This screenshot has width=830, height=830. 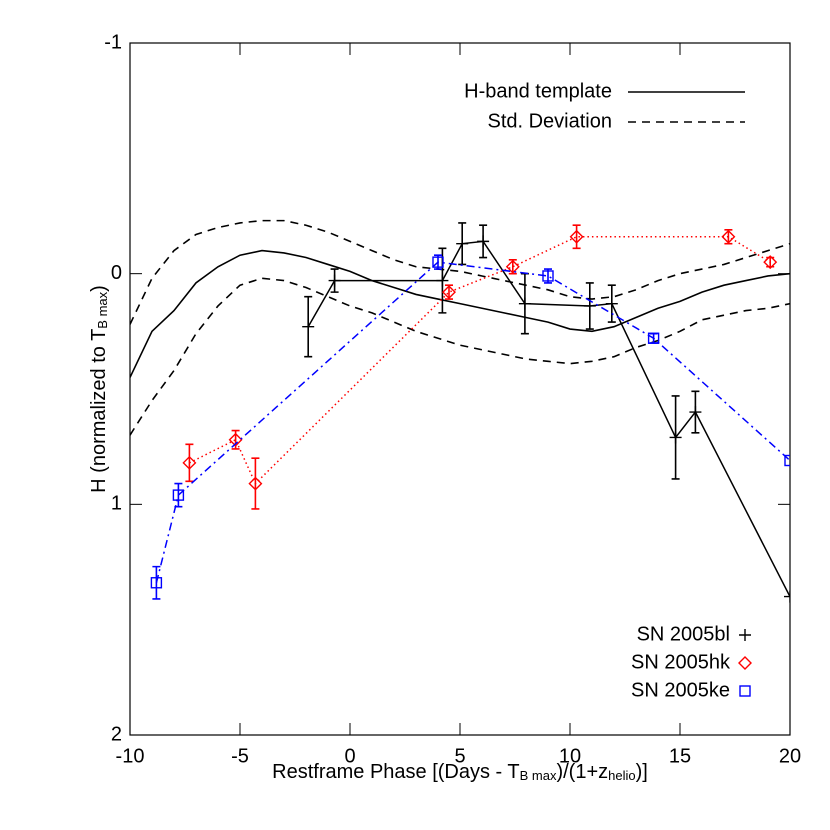 I want to click on x-axis-label-part: )], so click(x=642, y=772).